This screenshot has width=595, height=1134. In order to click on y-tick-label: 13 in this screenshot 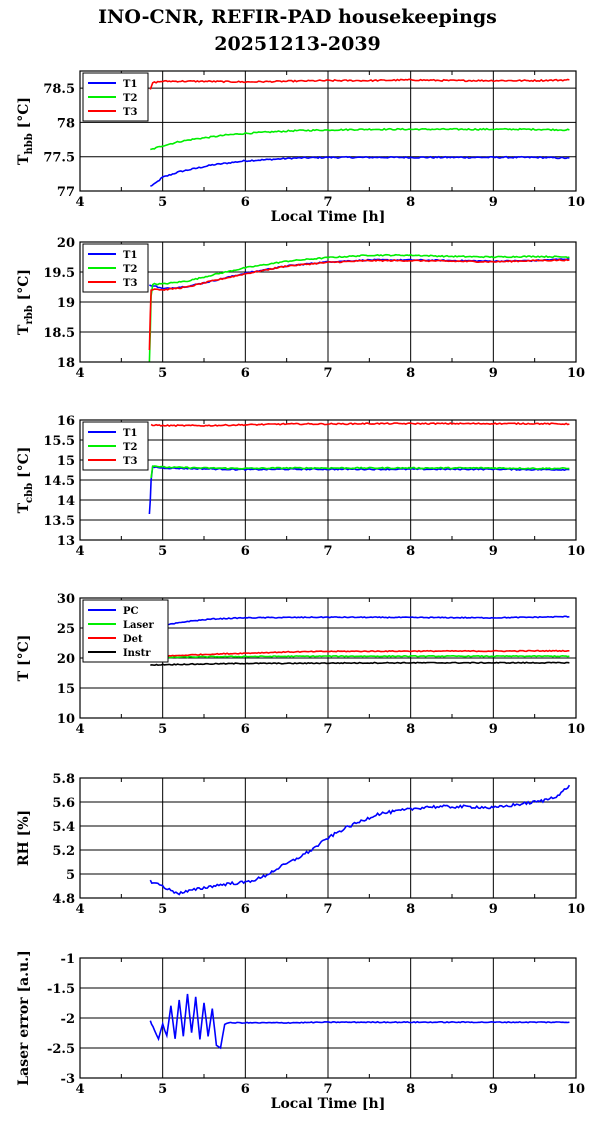, I will do `click(66, 541)`.